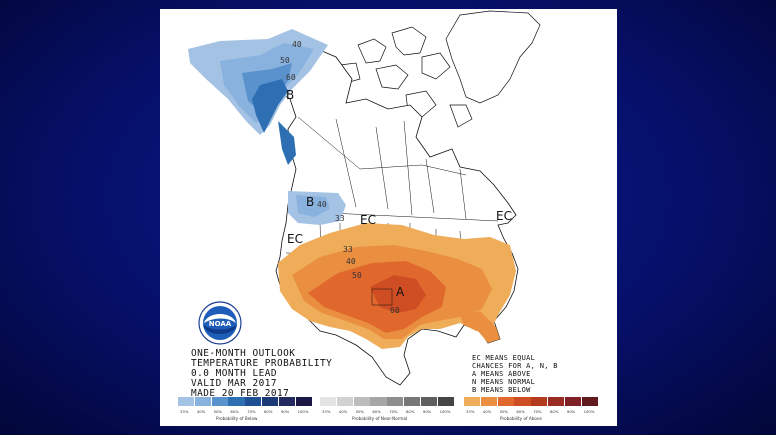  I want to click on legend-line-4: N MEANS NORMAL, so click(504, 382).